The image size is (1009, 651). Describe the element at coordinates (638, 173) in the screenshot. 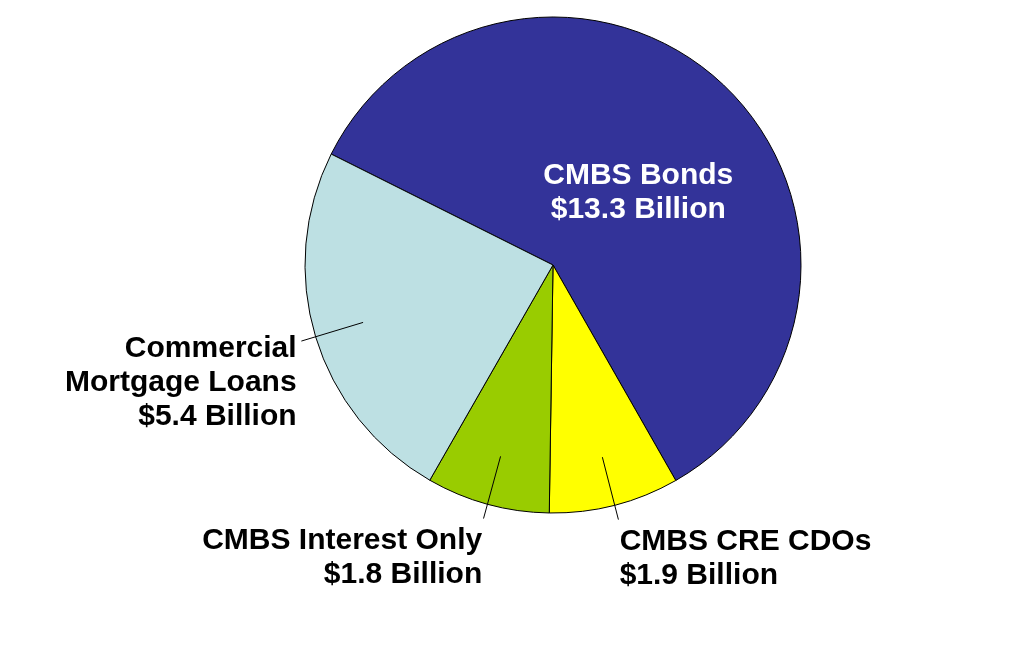

I see `slice-label: CMBS Bonds` at that location.